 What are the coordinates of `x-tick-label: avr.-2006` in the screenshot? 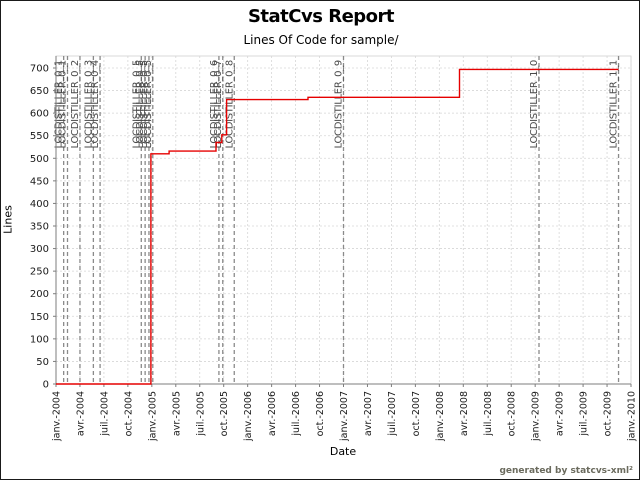 It's located at (272, 413).